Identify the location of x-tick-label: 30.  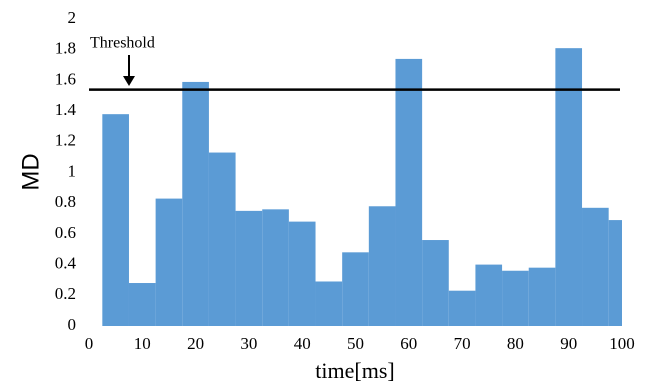
(248, 343).